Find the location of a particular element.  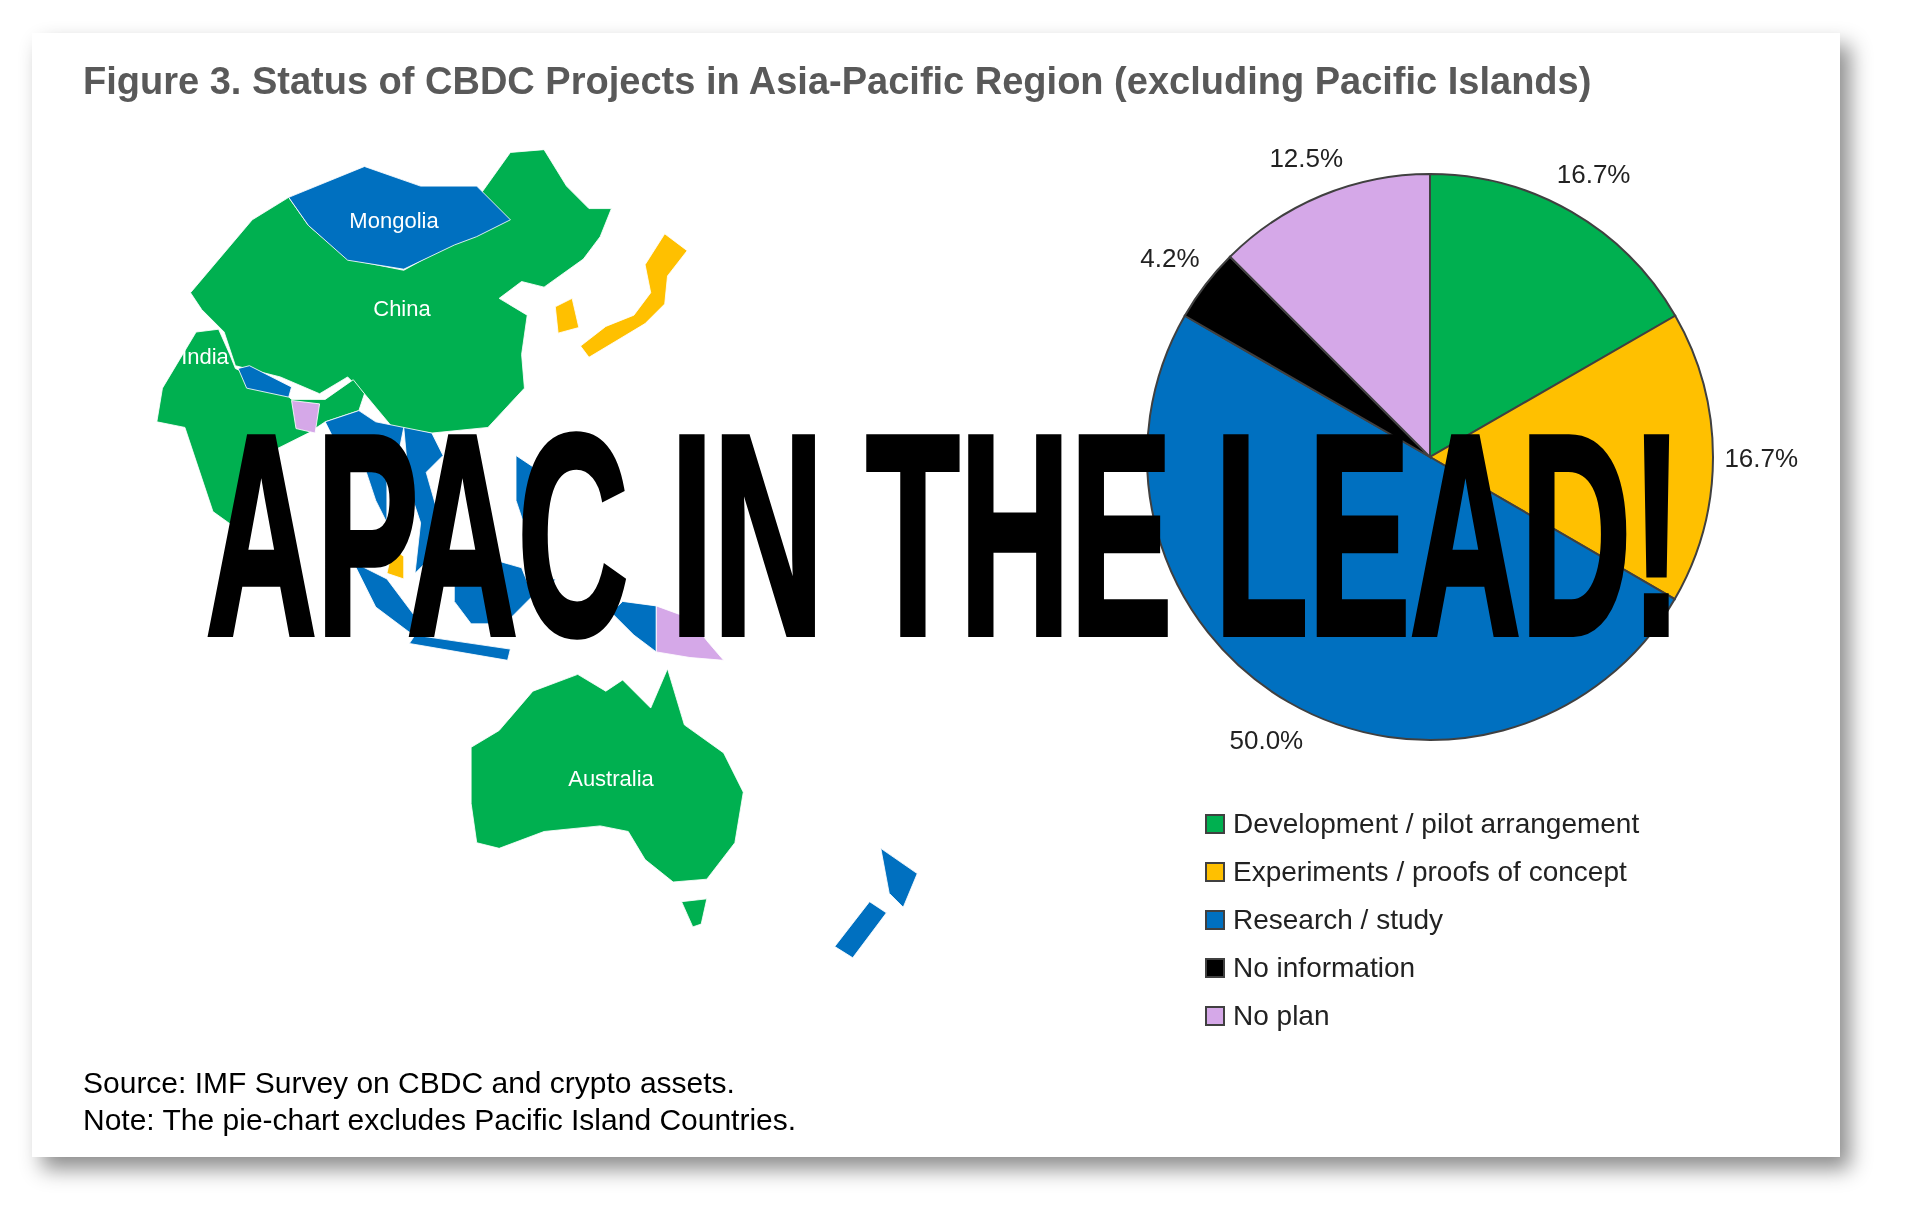

text: China is located at coordinates (402, 308).